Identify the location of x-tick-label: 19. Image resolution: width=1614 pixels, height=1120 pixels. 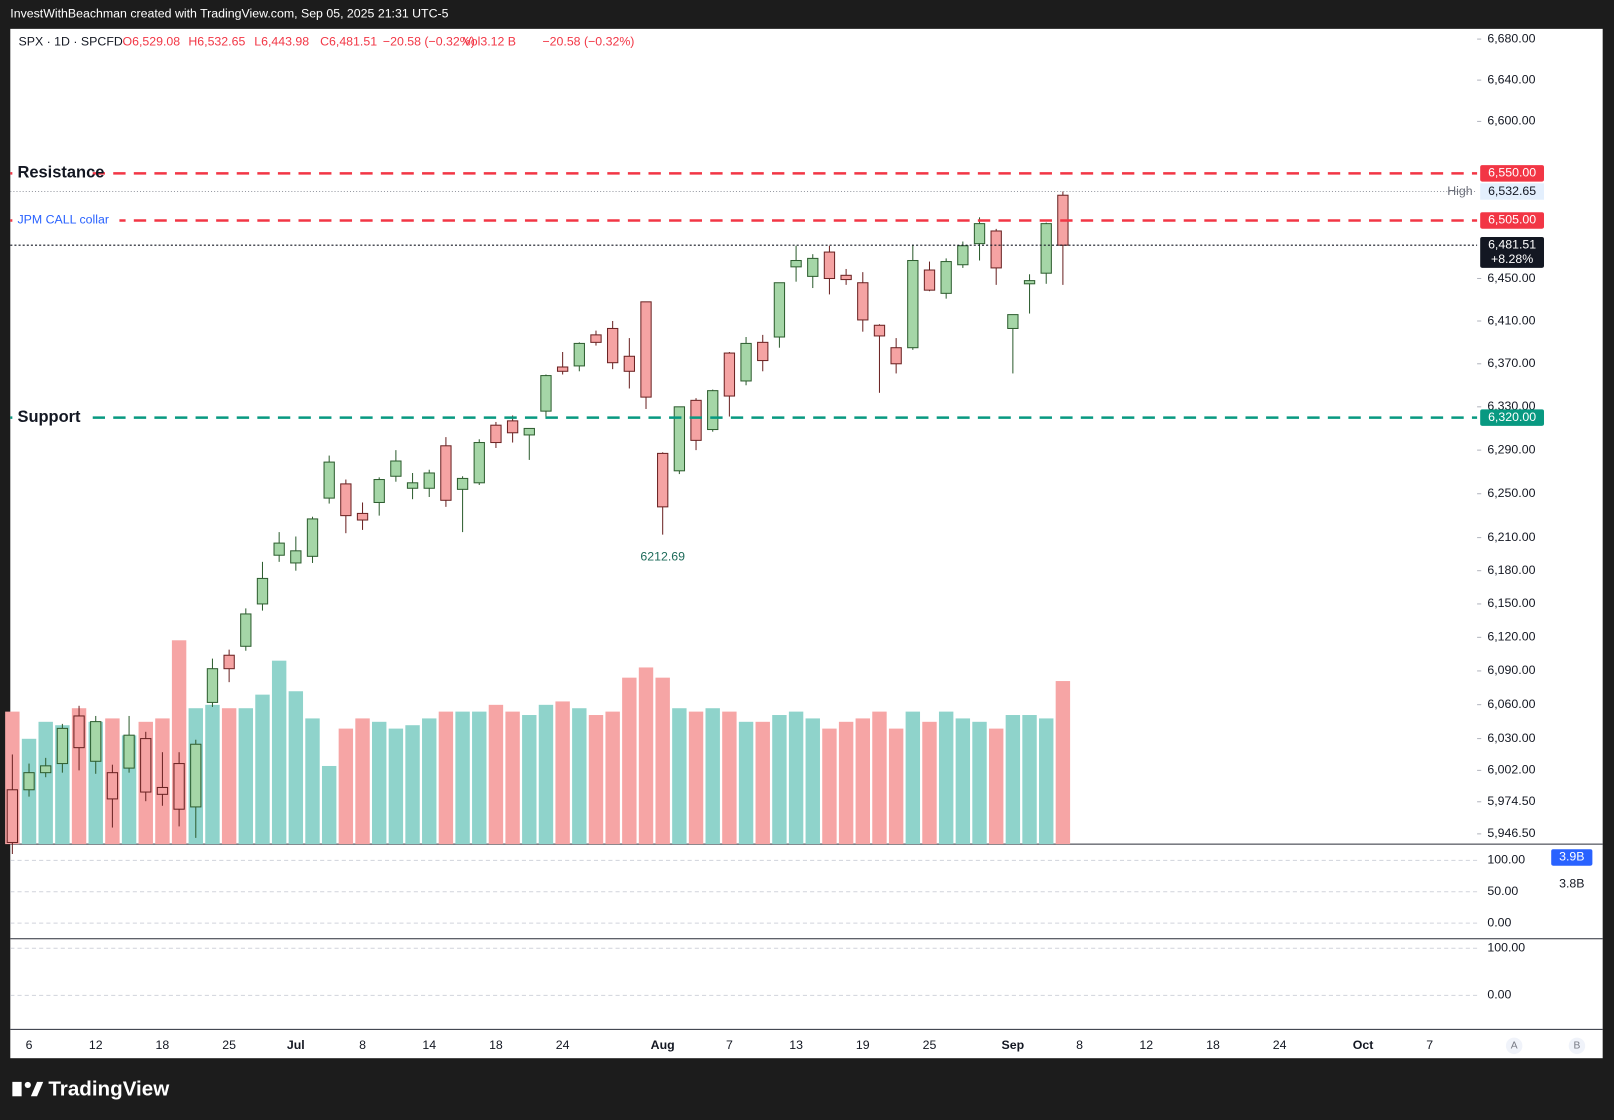
(863, 1045).